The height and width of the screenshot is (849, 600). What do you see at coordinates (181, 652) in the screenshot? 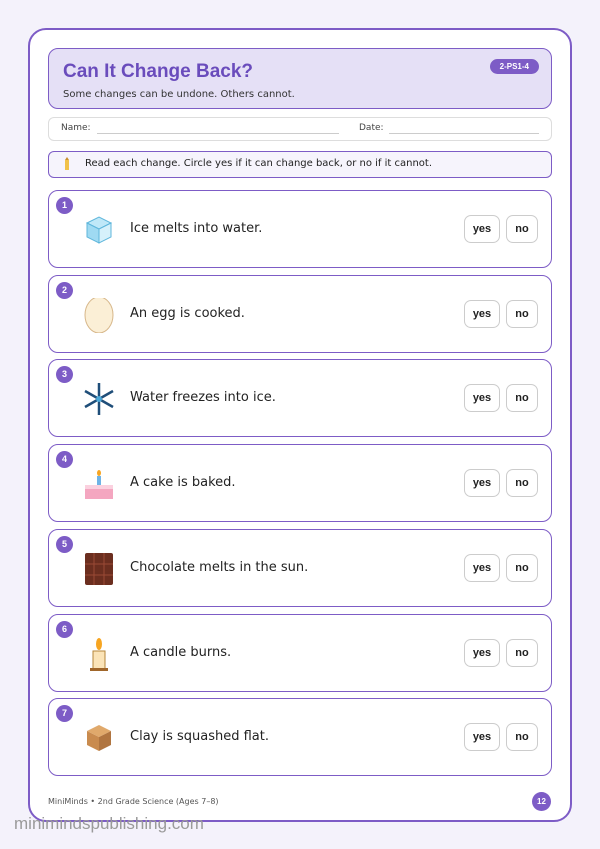
I see `item-text: A candle burns.` at bounding box center [181, 652].